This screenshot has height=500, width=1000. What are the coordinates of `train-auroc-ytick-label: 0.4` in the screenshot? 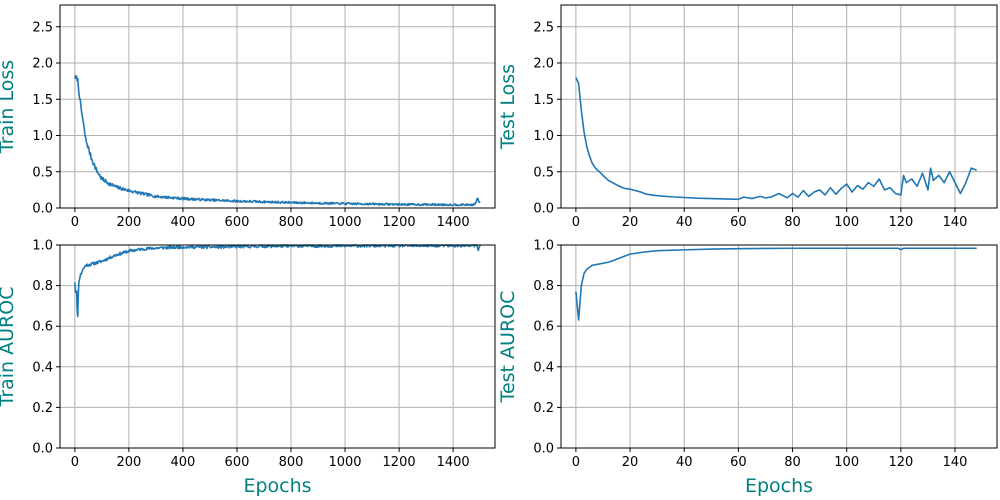 It's located at (42, 367).